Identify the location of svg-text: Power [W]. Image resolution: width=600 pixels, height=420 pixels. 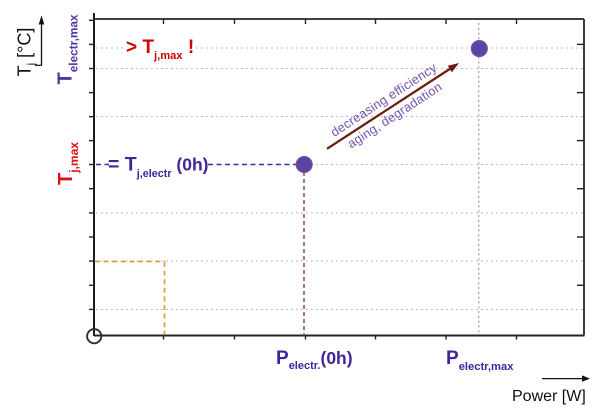
(549, 396).